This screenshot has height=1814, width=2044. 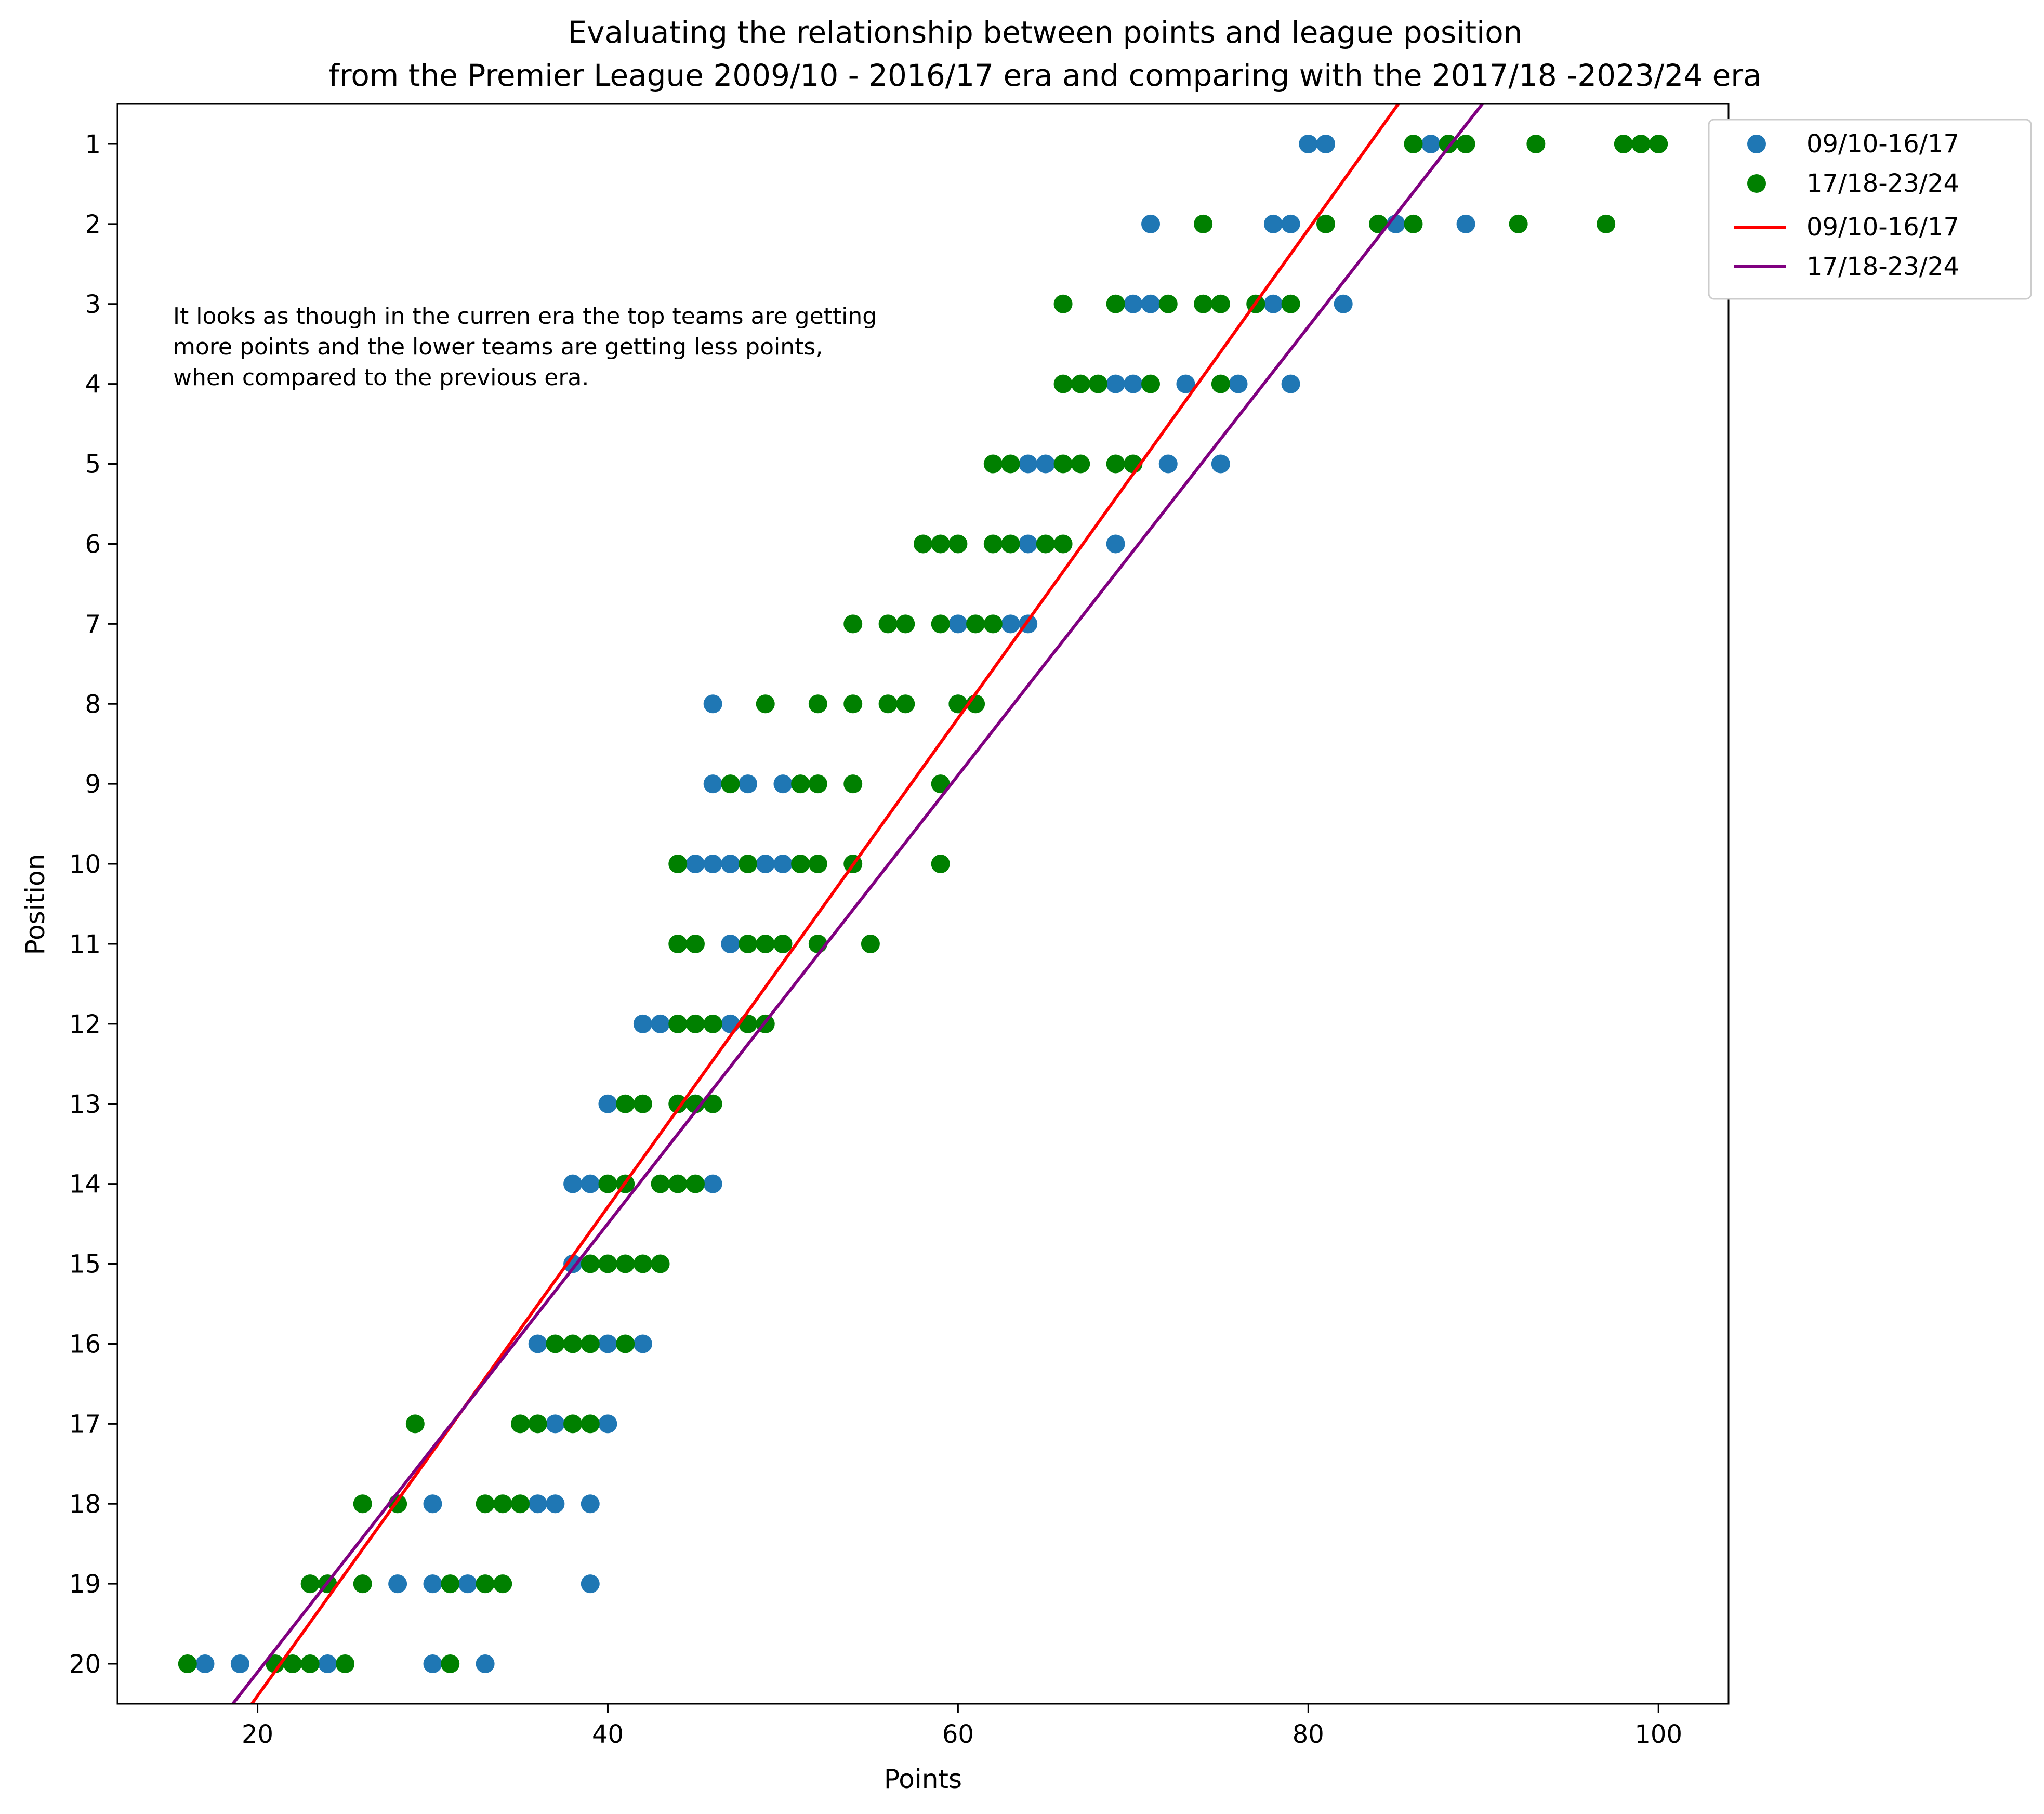 I want to click on x-tick-label-100: 100, so click(x=1658, y=1735).